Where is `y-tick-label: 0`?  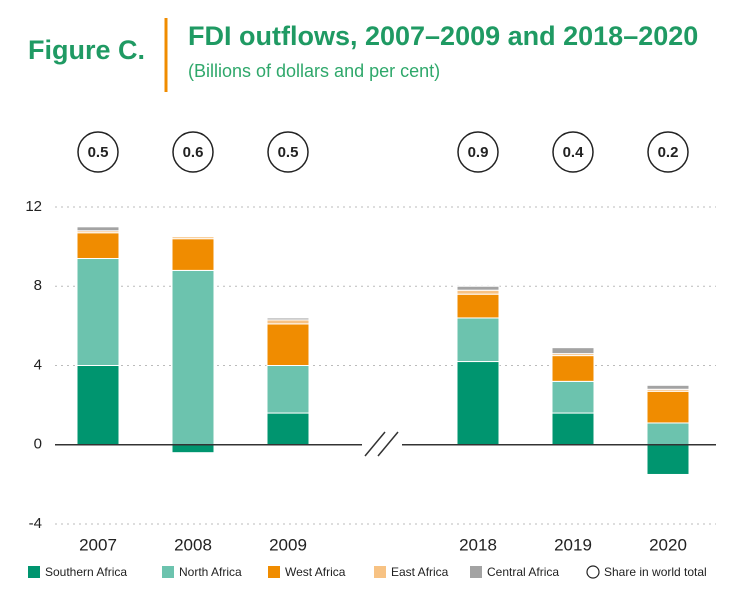 y-tick-label: 0 is located at coordinates (38, 444).